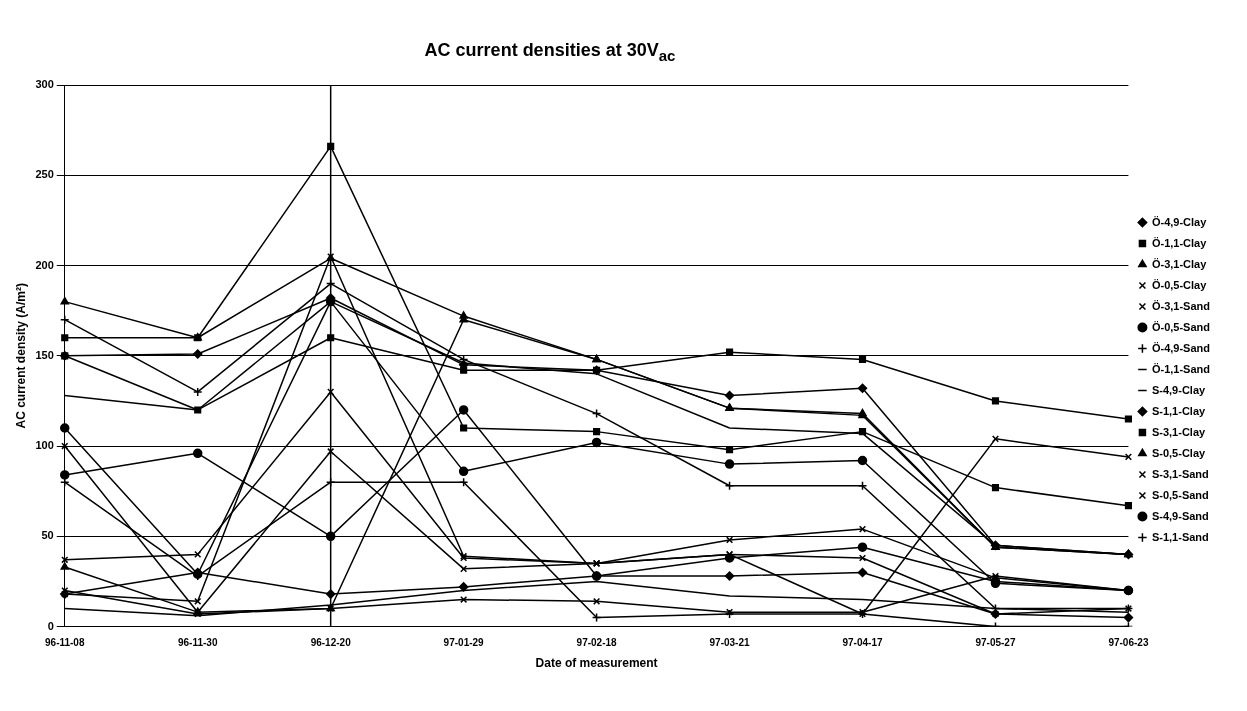 The height and width of the screenshot is (711, 1247). I want to click on legend-label: S-1,1-Clay, so click(1179, 410).